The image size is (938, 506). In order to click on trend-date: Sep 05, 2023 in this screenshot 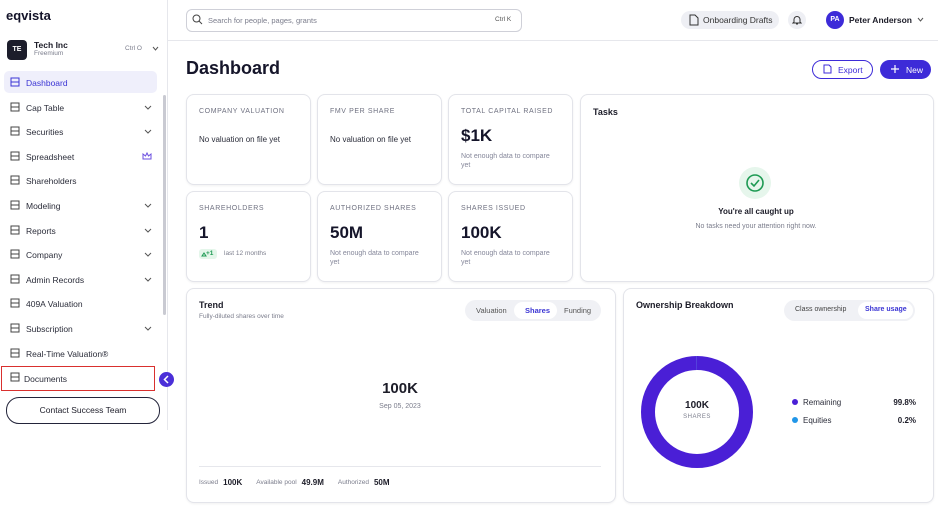, I will do `click(400, 406)`.